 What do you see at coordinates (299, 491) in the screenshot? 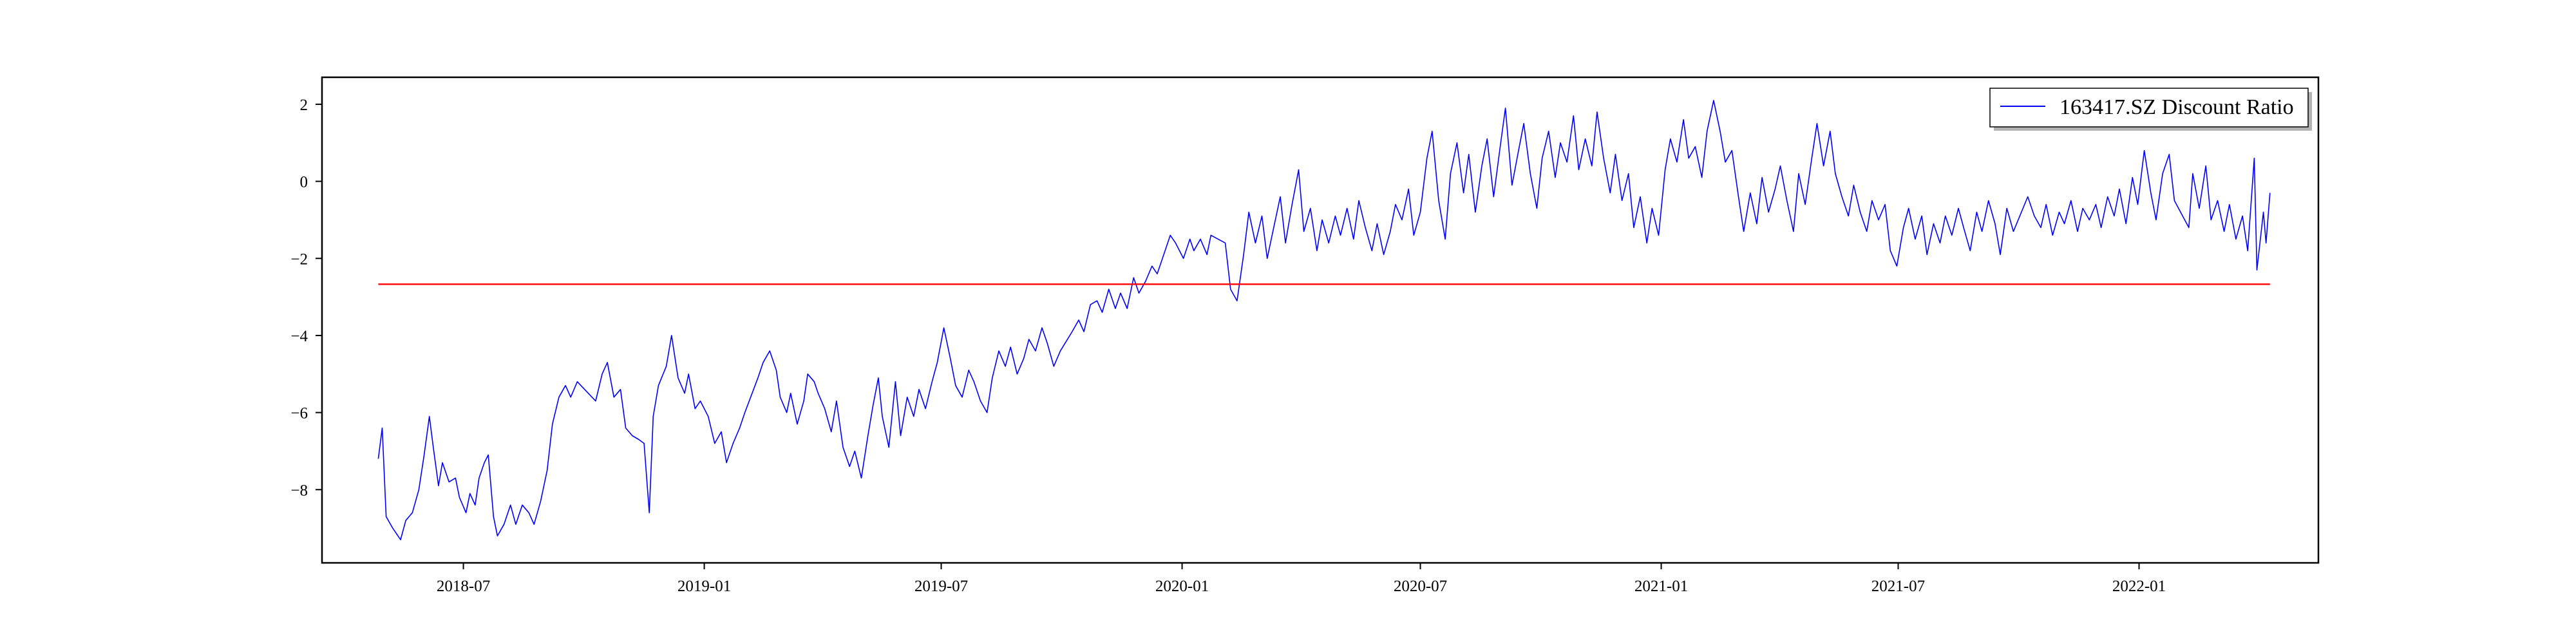
I see `y-tick-label: −8` at bounding box center [299, 491].